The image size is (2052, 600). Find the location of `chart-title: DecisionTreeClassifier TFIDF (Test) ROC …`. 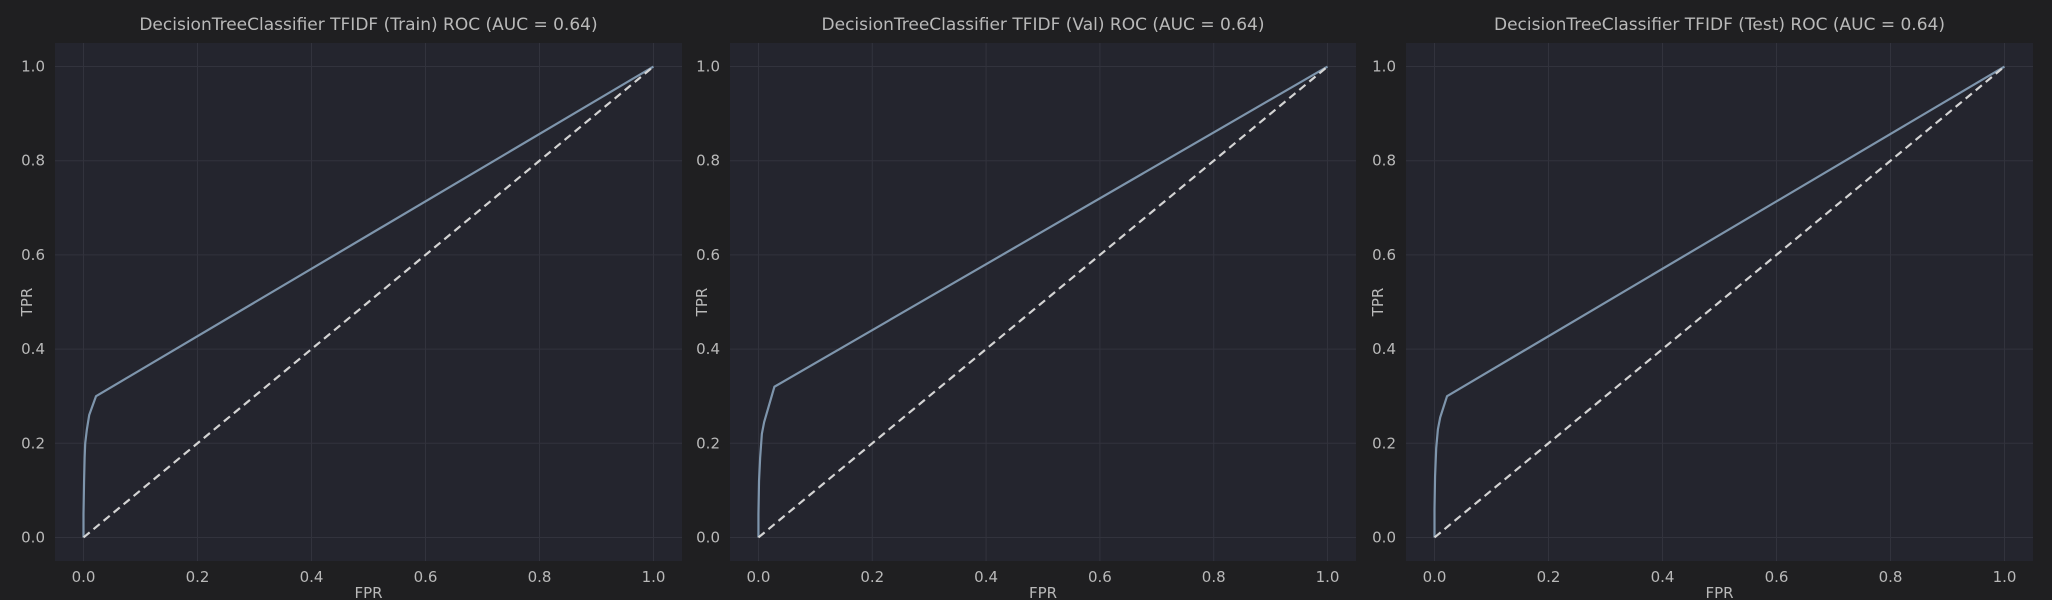

chart-title: DecisionTreeClassifier TFIDF (Test) ROC … is located at coordinates (1719, 25).